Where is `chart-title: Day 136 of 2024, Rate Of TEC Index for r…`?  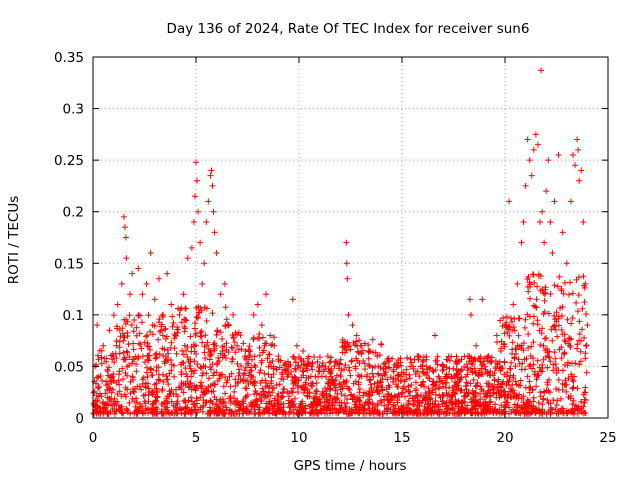
chart-title: Day 136 of 2024, Rate Of TEC Index for r… is located at coordinates (348, 29).